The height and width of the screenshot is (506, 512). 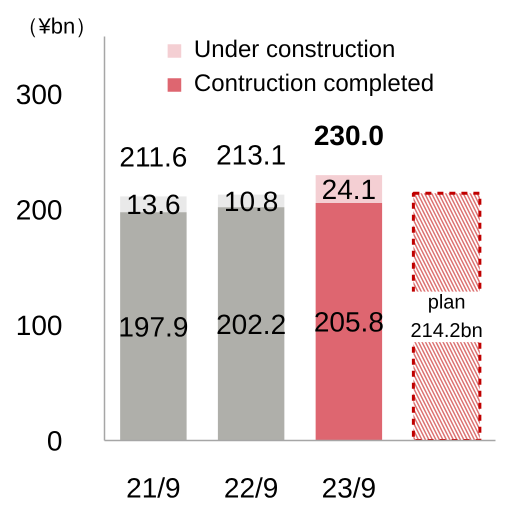 What do you see at coordinates (251, 201) in the screenshot?
I see `data-label: 10.8` at bounding box center [251, 201].